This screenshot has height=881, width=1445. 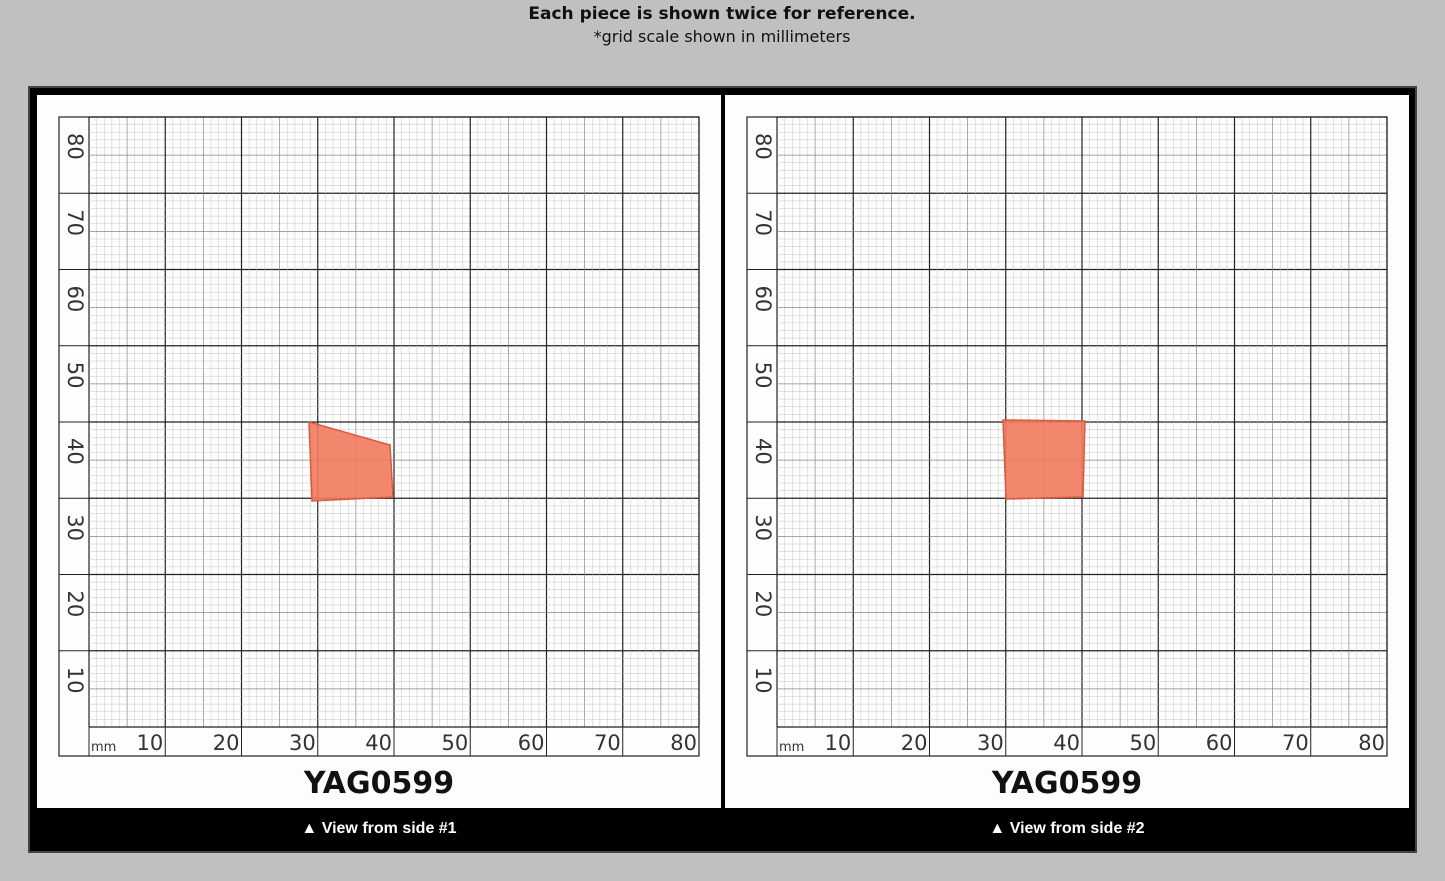 I want to click on caption: ▲ View from side #2, so click(x=1066, y=828).